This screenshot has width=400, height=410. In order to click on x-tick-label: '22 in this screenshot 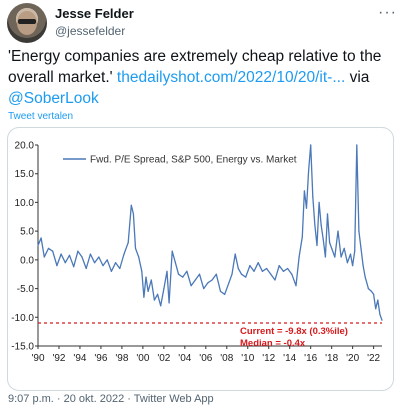, I will do `click(373, 358)`.